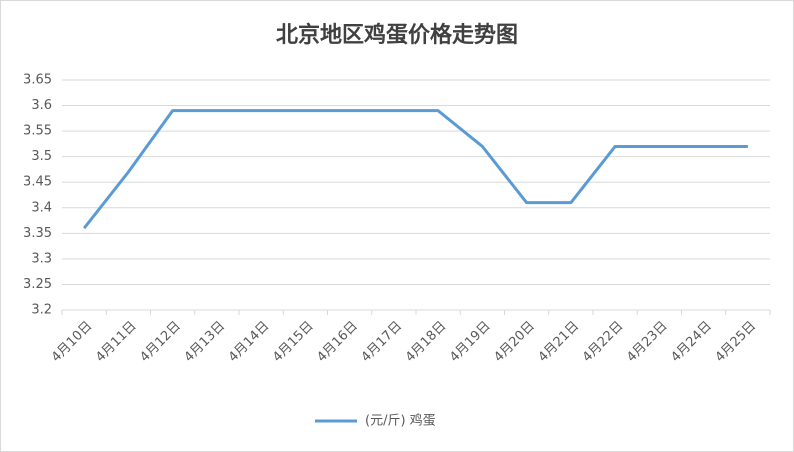  I want to click on y-tick-label: 3.2, so click(41, 310).